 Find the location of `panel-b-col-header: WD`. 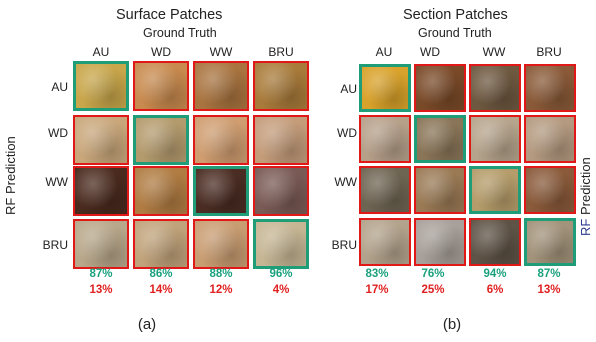

panel-b-col-header: WD is located at coordinates (430, 52).